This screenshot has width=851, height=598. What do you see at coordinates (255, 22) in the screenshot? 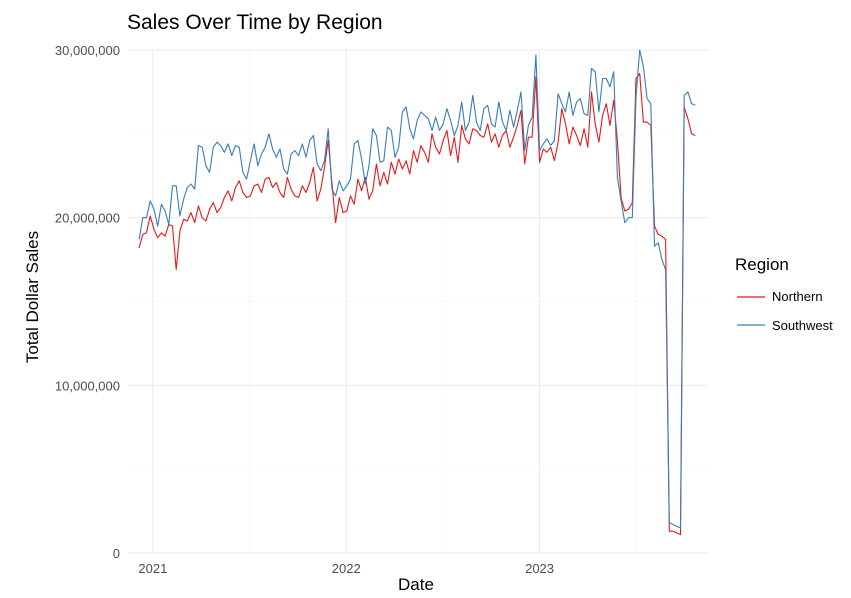
I see `chart-title: Sales Over Time by Region` at bounding box center [255, 22].